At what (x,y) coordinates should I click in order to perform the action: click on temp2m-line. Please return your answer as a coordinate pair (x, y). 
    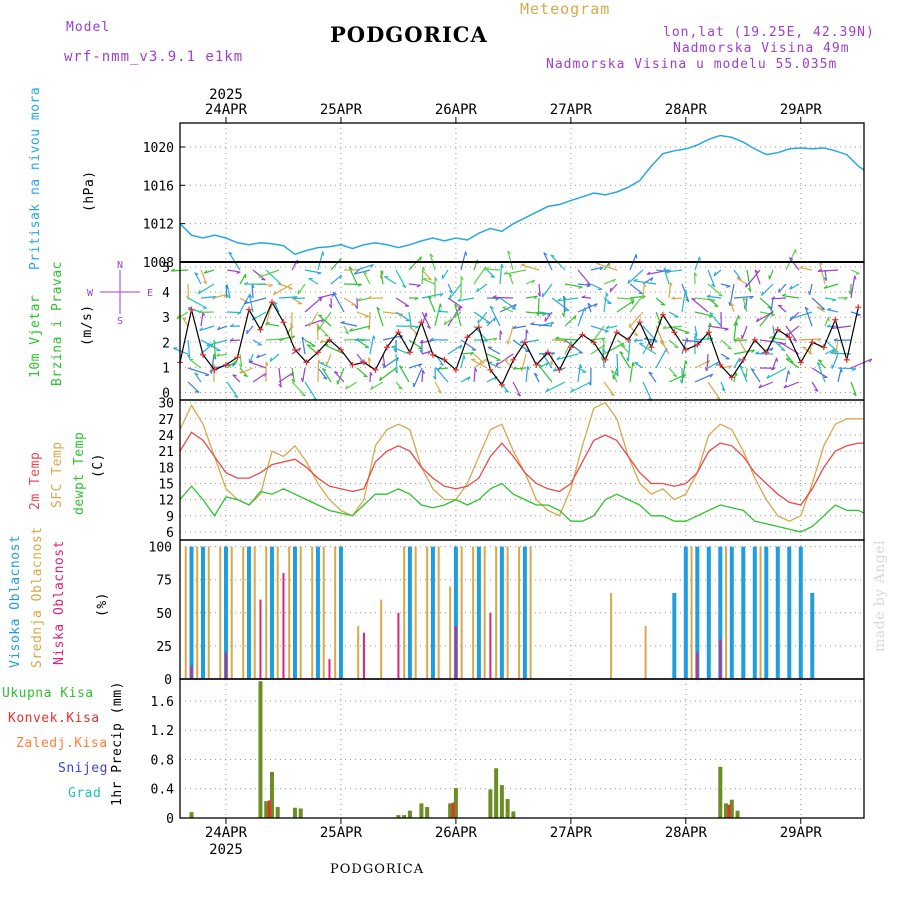
    Looking at the image, I should click on (521, 468).